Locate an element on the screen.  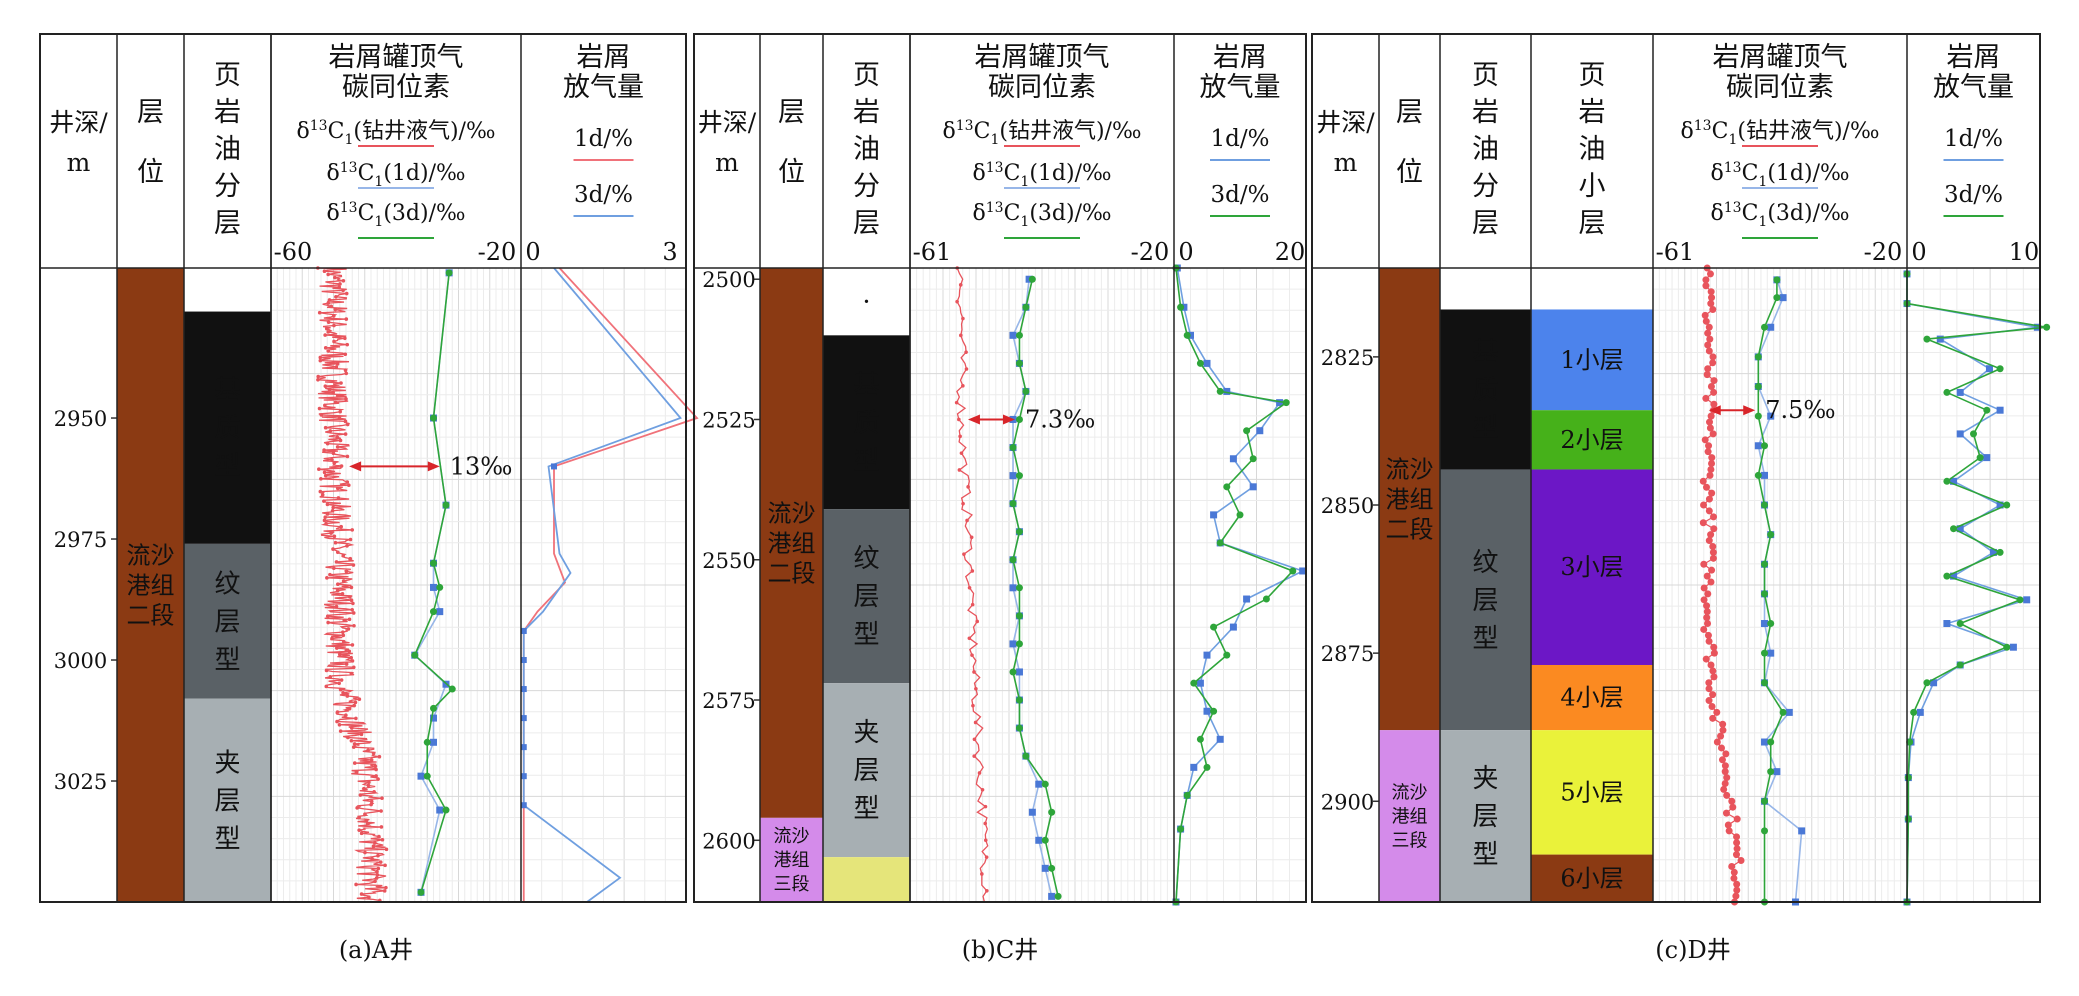
depth-tick-label: 3000 is located at coordinates (80, 661).